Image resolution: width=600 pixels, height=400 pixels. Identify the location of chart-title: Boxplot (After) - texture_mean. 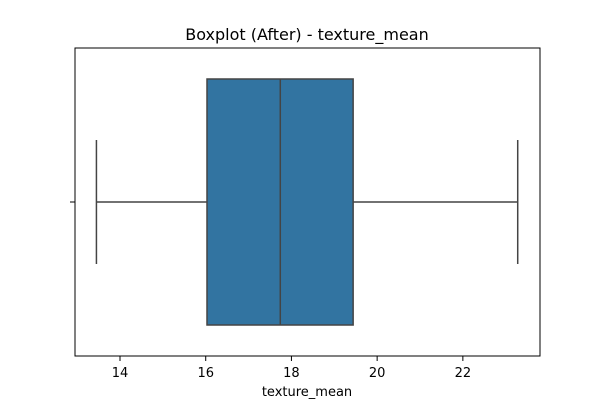
(307, 35).